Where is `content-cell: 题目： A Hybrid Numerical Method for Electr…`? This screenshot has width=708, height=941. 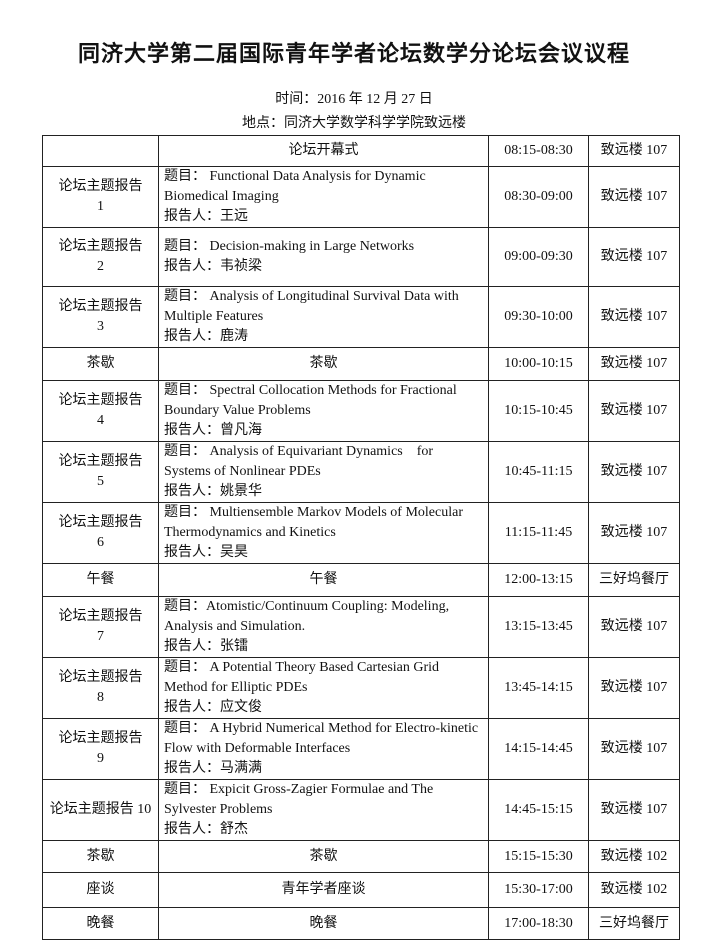 content-cell: 题目： A Hybrid Numerical Method for Electr… is located at coordinates (323, 749).